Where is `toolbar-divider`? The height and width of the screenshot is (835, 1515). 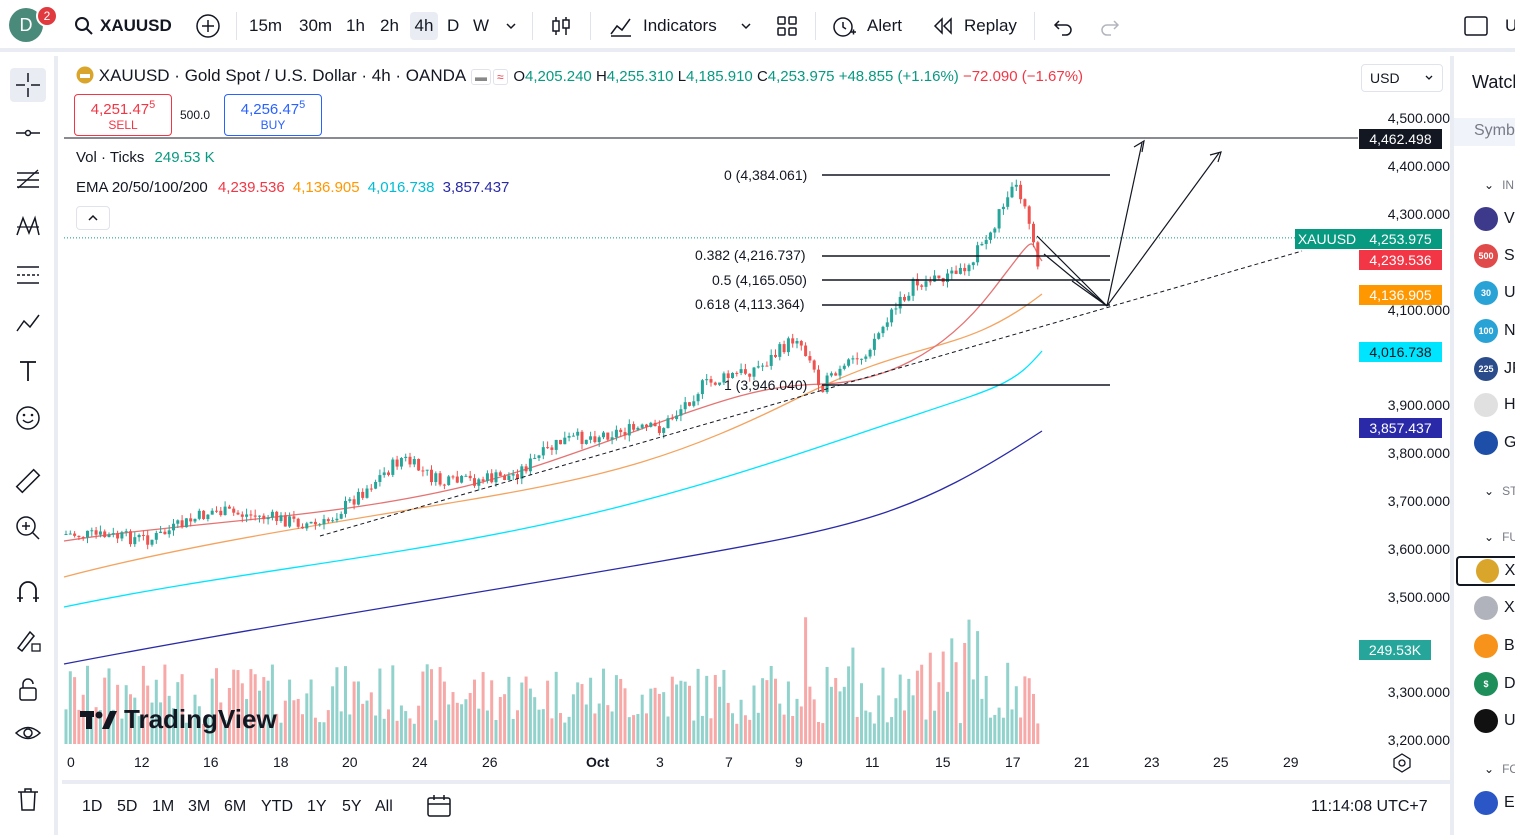
toolbar-divider is located at coordinates (815, 26).